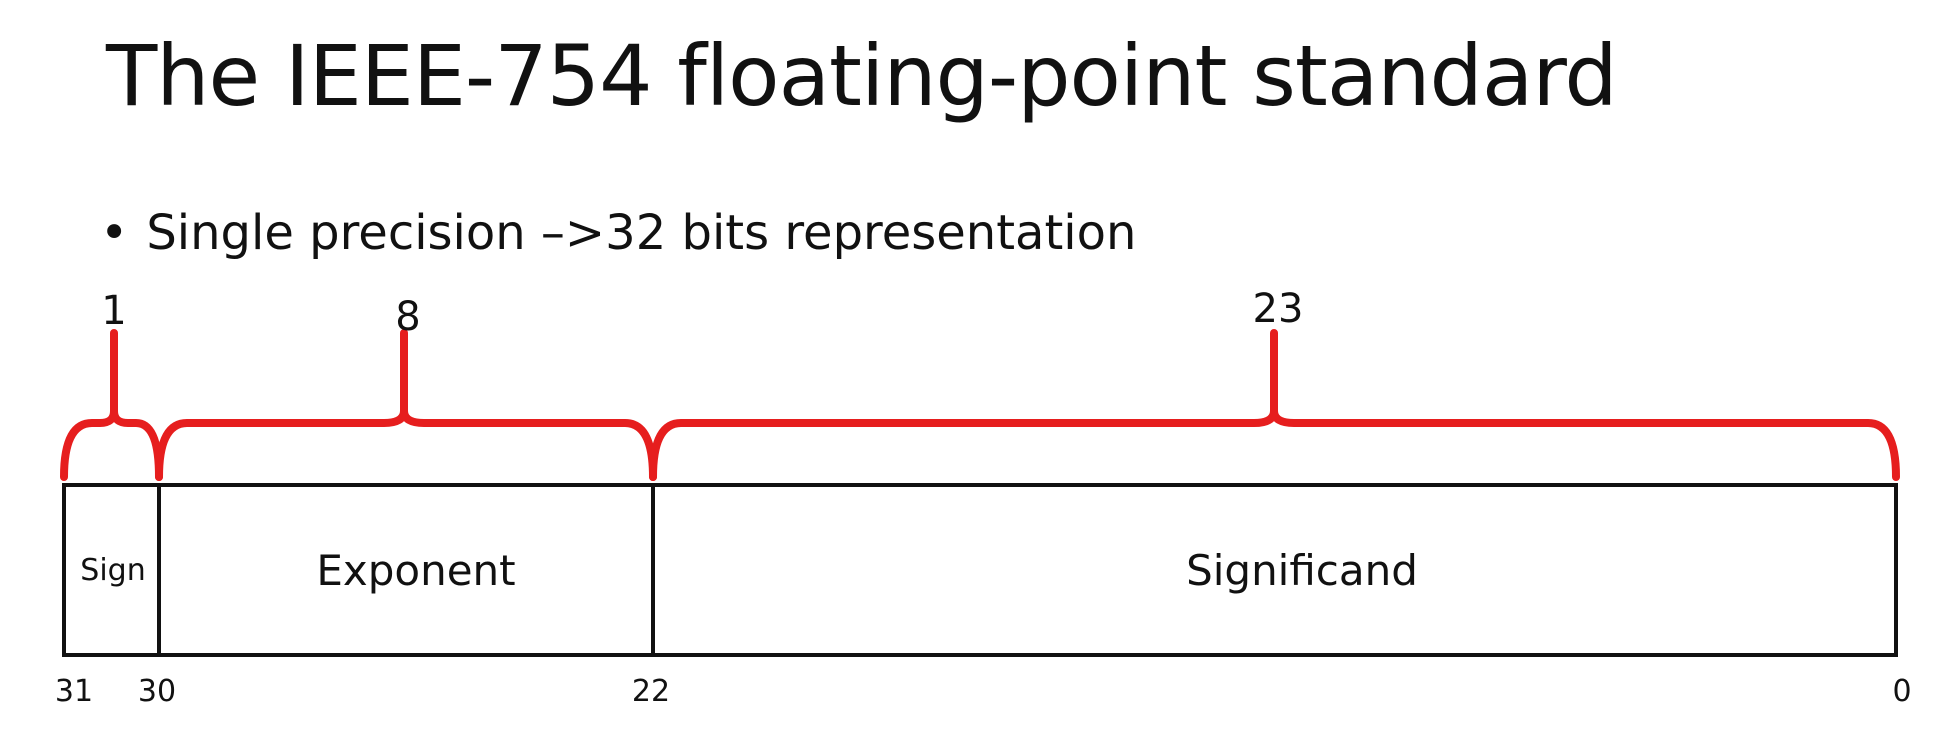  Describe the element at coordinates (157, 691) in the screenshot. I see `bit-label-30: 30` at that location.